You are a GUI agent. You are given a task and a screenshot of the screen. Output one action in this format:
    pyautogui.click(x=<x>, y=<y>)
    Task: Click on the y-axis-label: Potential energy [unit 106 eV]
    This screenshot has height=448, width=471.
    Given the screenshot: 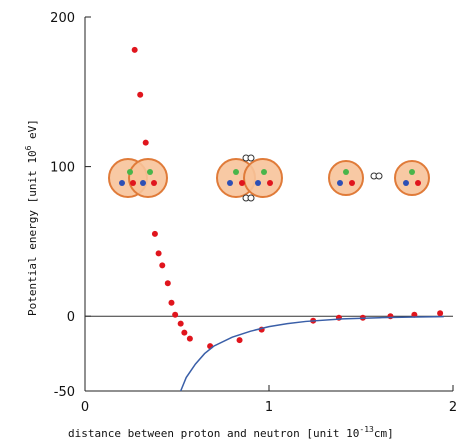 What is the action you would take?
    pyautogui.click(x=31, y=217)
    